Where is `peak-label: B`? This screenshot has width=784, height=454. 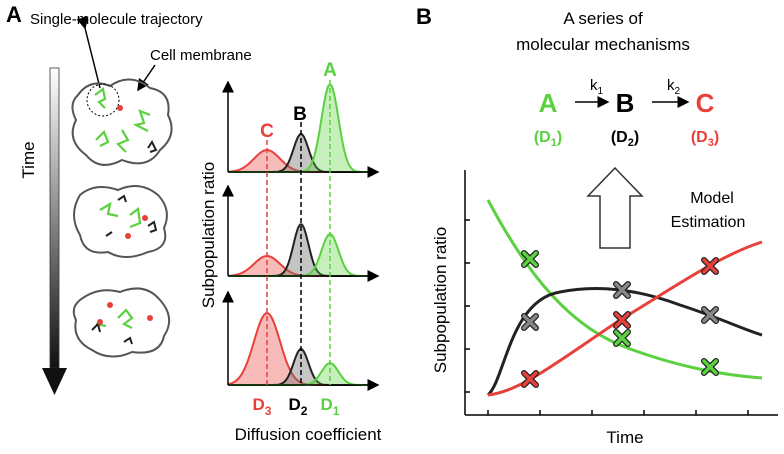
peak-label: B is located at coordinates (300, 114).